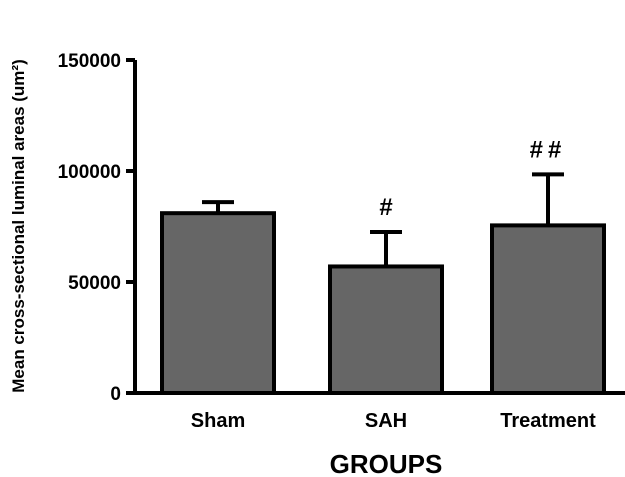 The width and height of the screenshot is (625, 477). What do you see at coordinates (386, 463) in the screenshot?
I see `x-axis-title: GROUPS` at bounding box center [386, 463].